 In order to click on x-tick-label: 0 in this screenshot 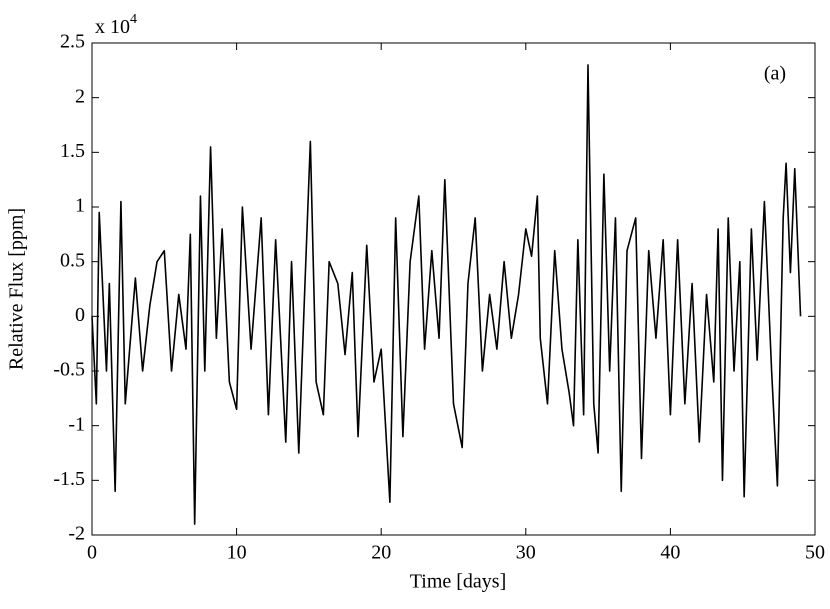, I will do `click(92, 553)`.